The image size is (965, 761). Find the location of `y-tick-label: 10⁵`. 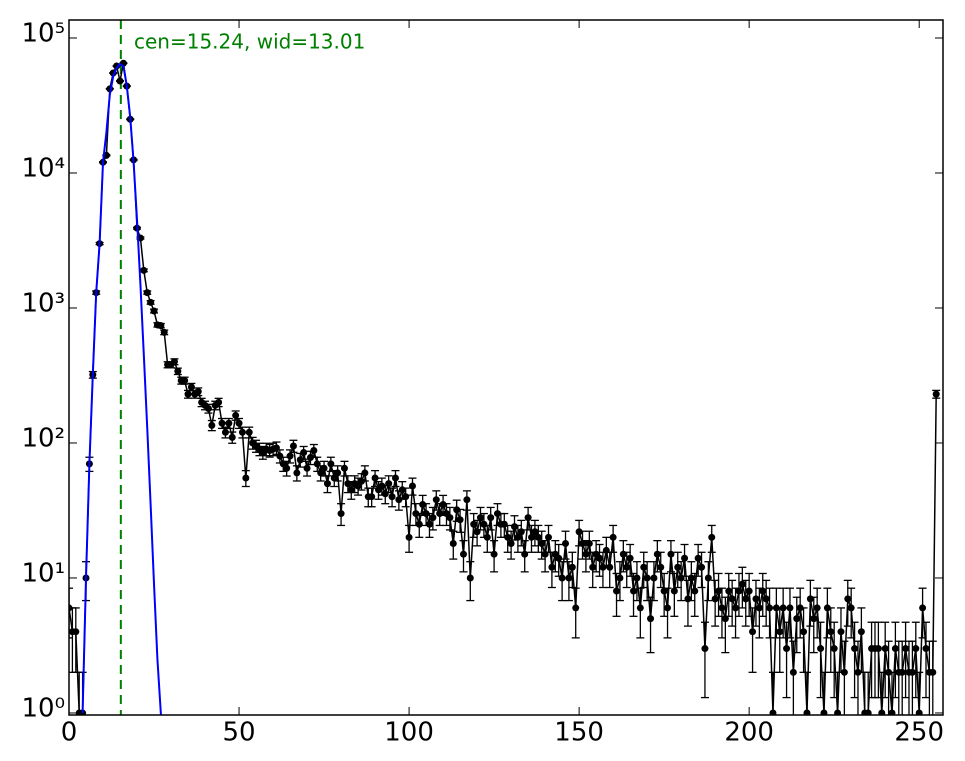

y-tick-label: 10⁵ is located at coordinates (43, 33).